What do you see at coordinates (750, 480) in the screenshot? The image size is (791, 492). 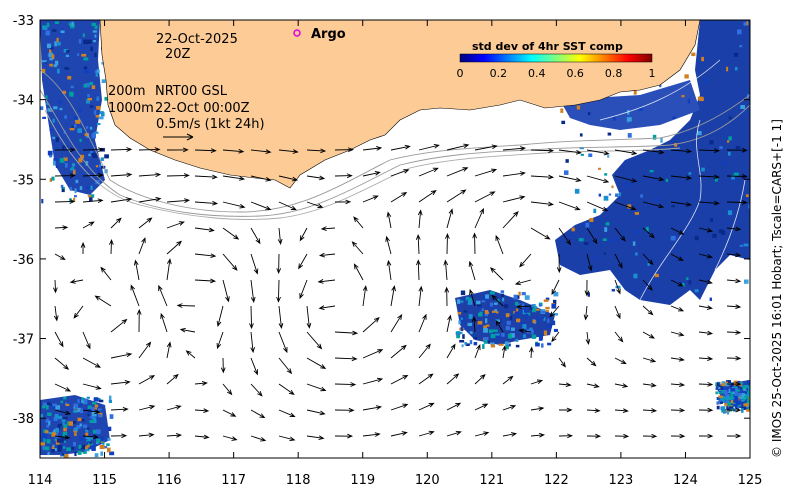 I see `x-tick-label: 125` at bounding box center [750, 480].